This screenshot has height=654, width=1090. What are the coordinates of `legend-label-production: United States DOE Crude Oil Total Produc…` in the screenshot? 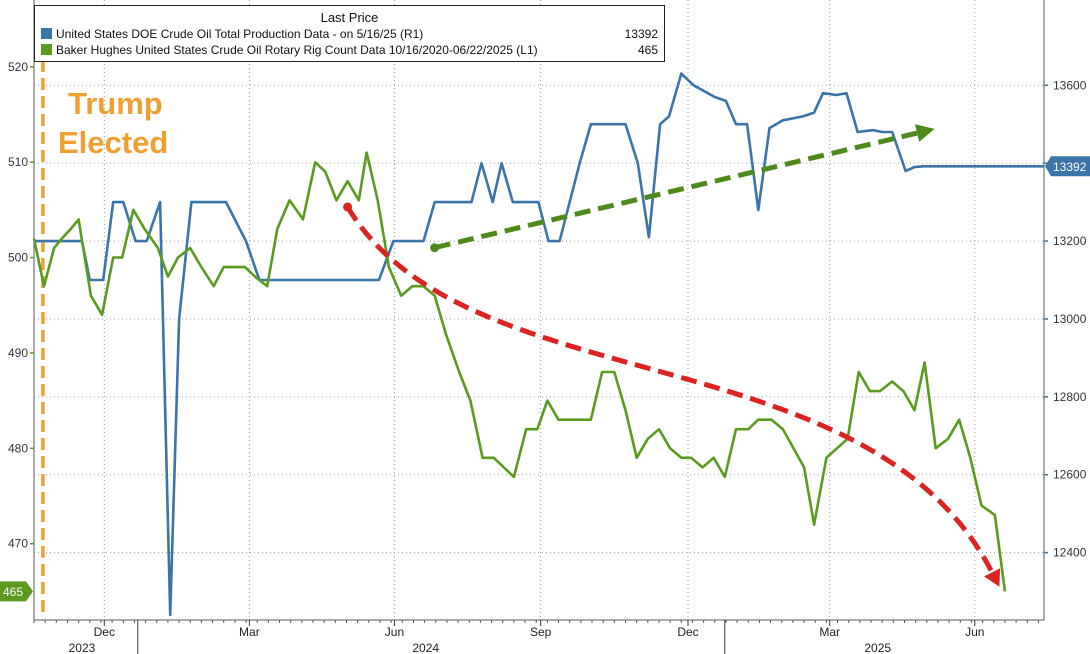 It's located at (240, 34).